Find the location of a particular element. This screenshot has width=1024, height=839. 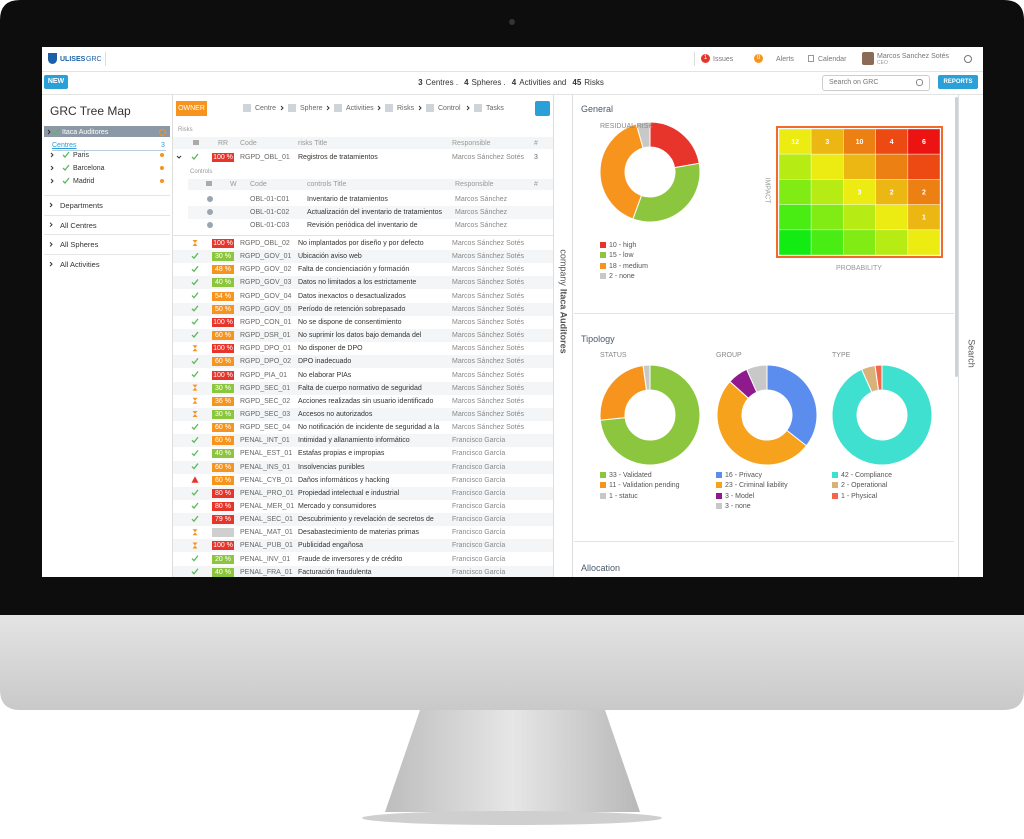

risk-title: Datos inexactos o desactualizados is located at coordinates (352, 296).